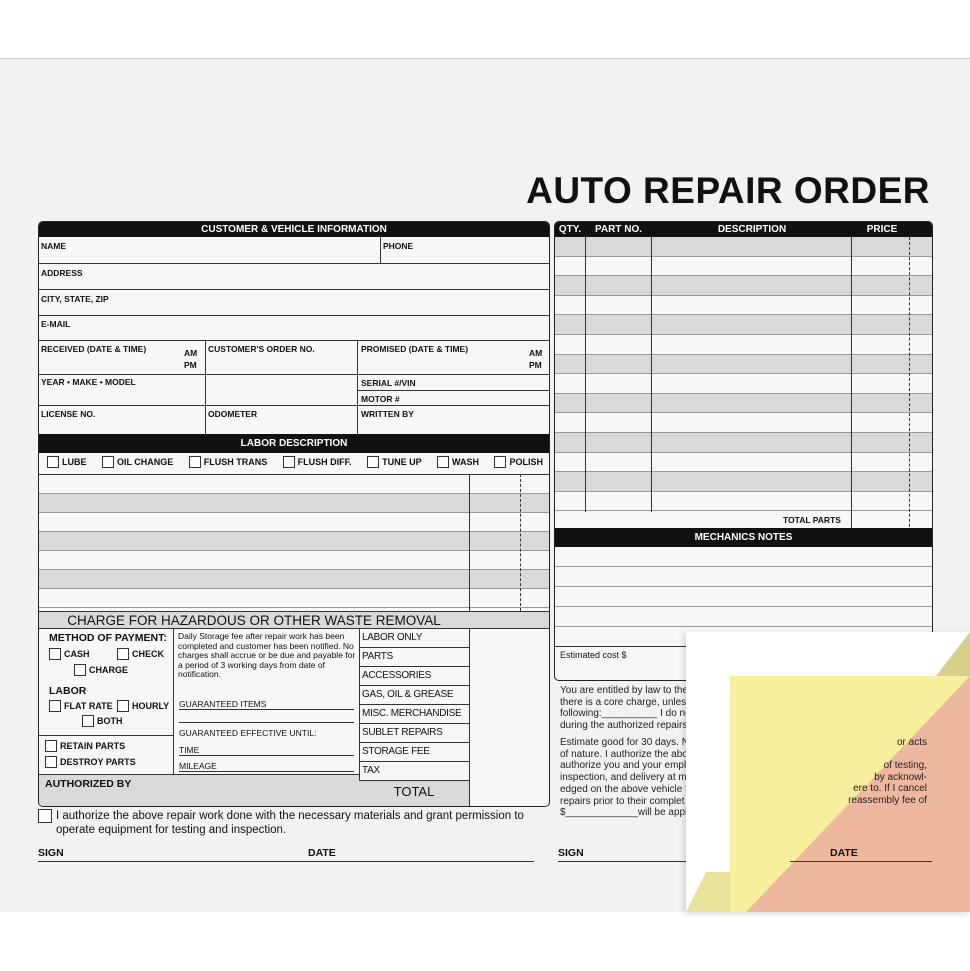 This screenshot has height=971, width=970. I want to click on retain-parts-checkbox: RETAIN PARTS, so click(85, 746).